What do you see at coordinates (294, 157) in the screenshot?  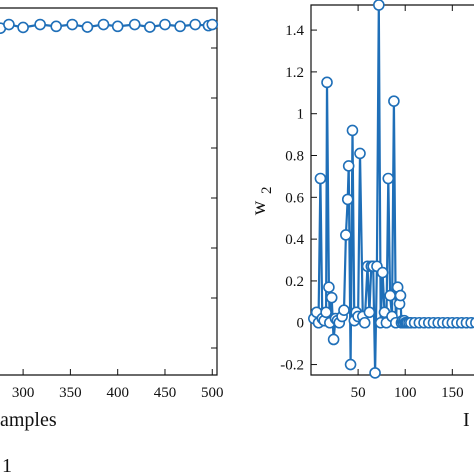 I see `y-tick-label: 0.8` at bounding box center [294, 157].